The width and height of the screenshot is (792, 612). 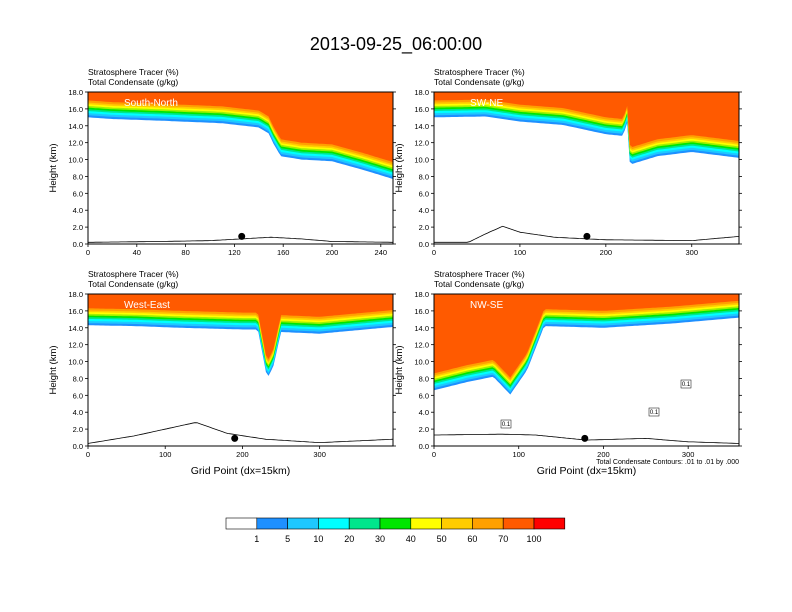 What do you see at coordinates (349, 539) in the screenshot?
I see `colorbar-label: 20` at bounding box center [349, 539].